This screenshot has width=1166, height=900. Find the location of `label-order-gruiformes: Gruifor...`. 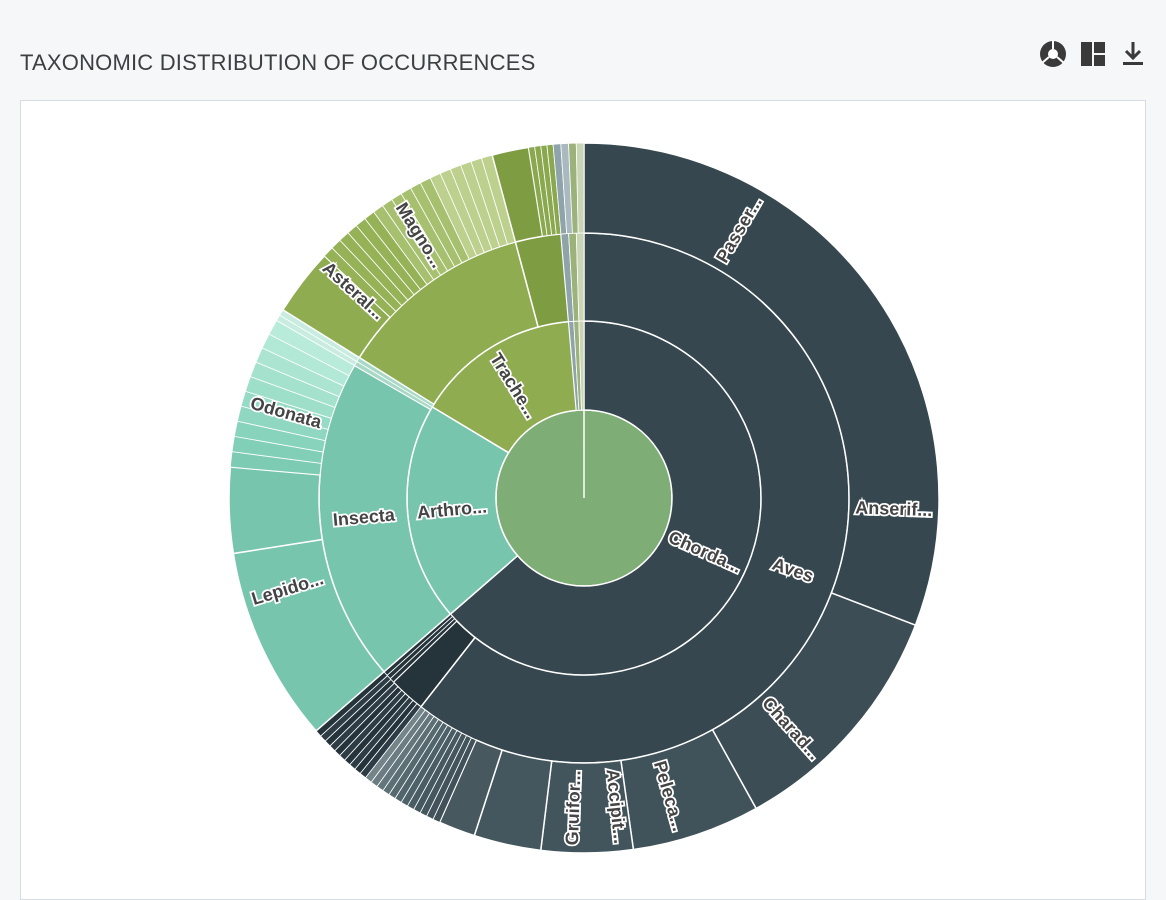

label-order-gruiformes: Gruifor... is located at coordinates (573, 808).